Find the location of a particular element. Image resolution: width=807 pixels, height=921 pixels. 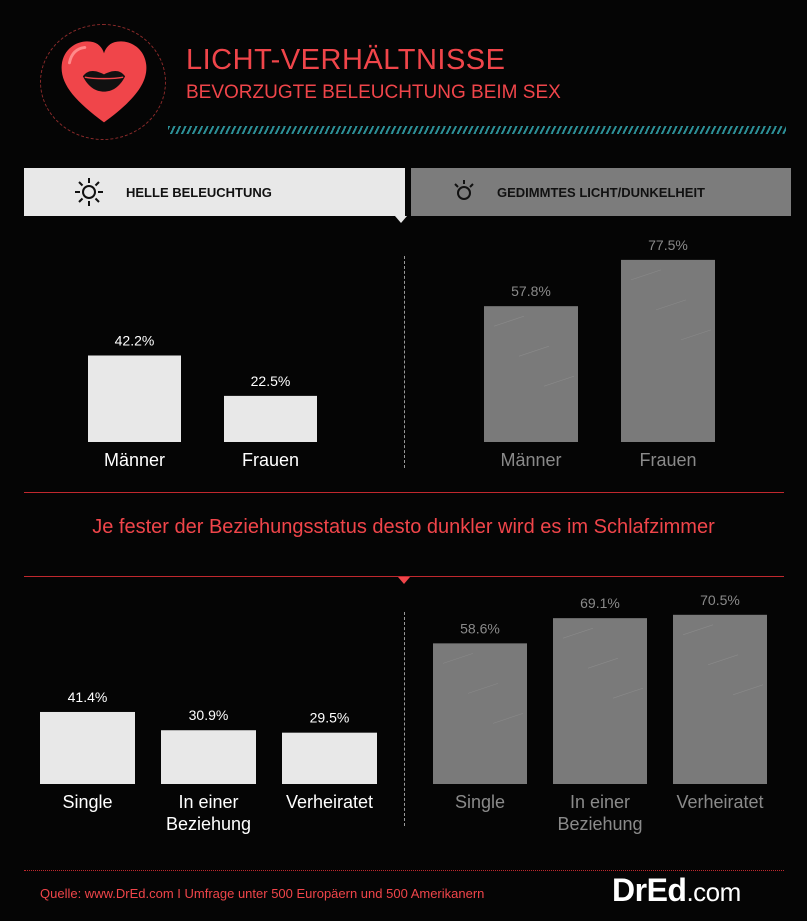

tab-dim-label: GEDIMMTES LICHT/DUNKELHEIT is located at coordinates (601, 192).